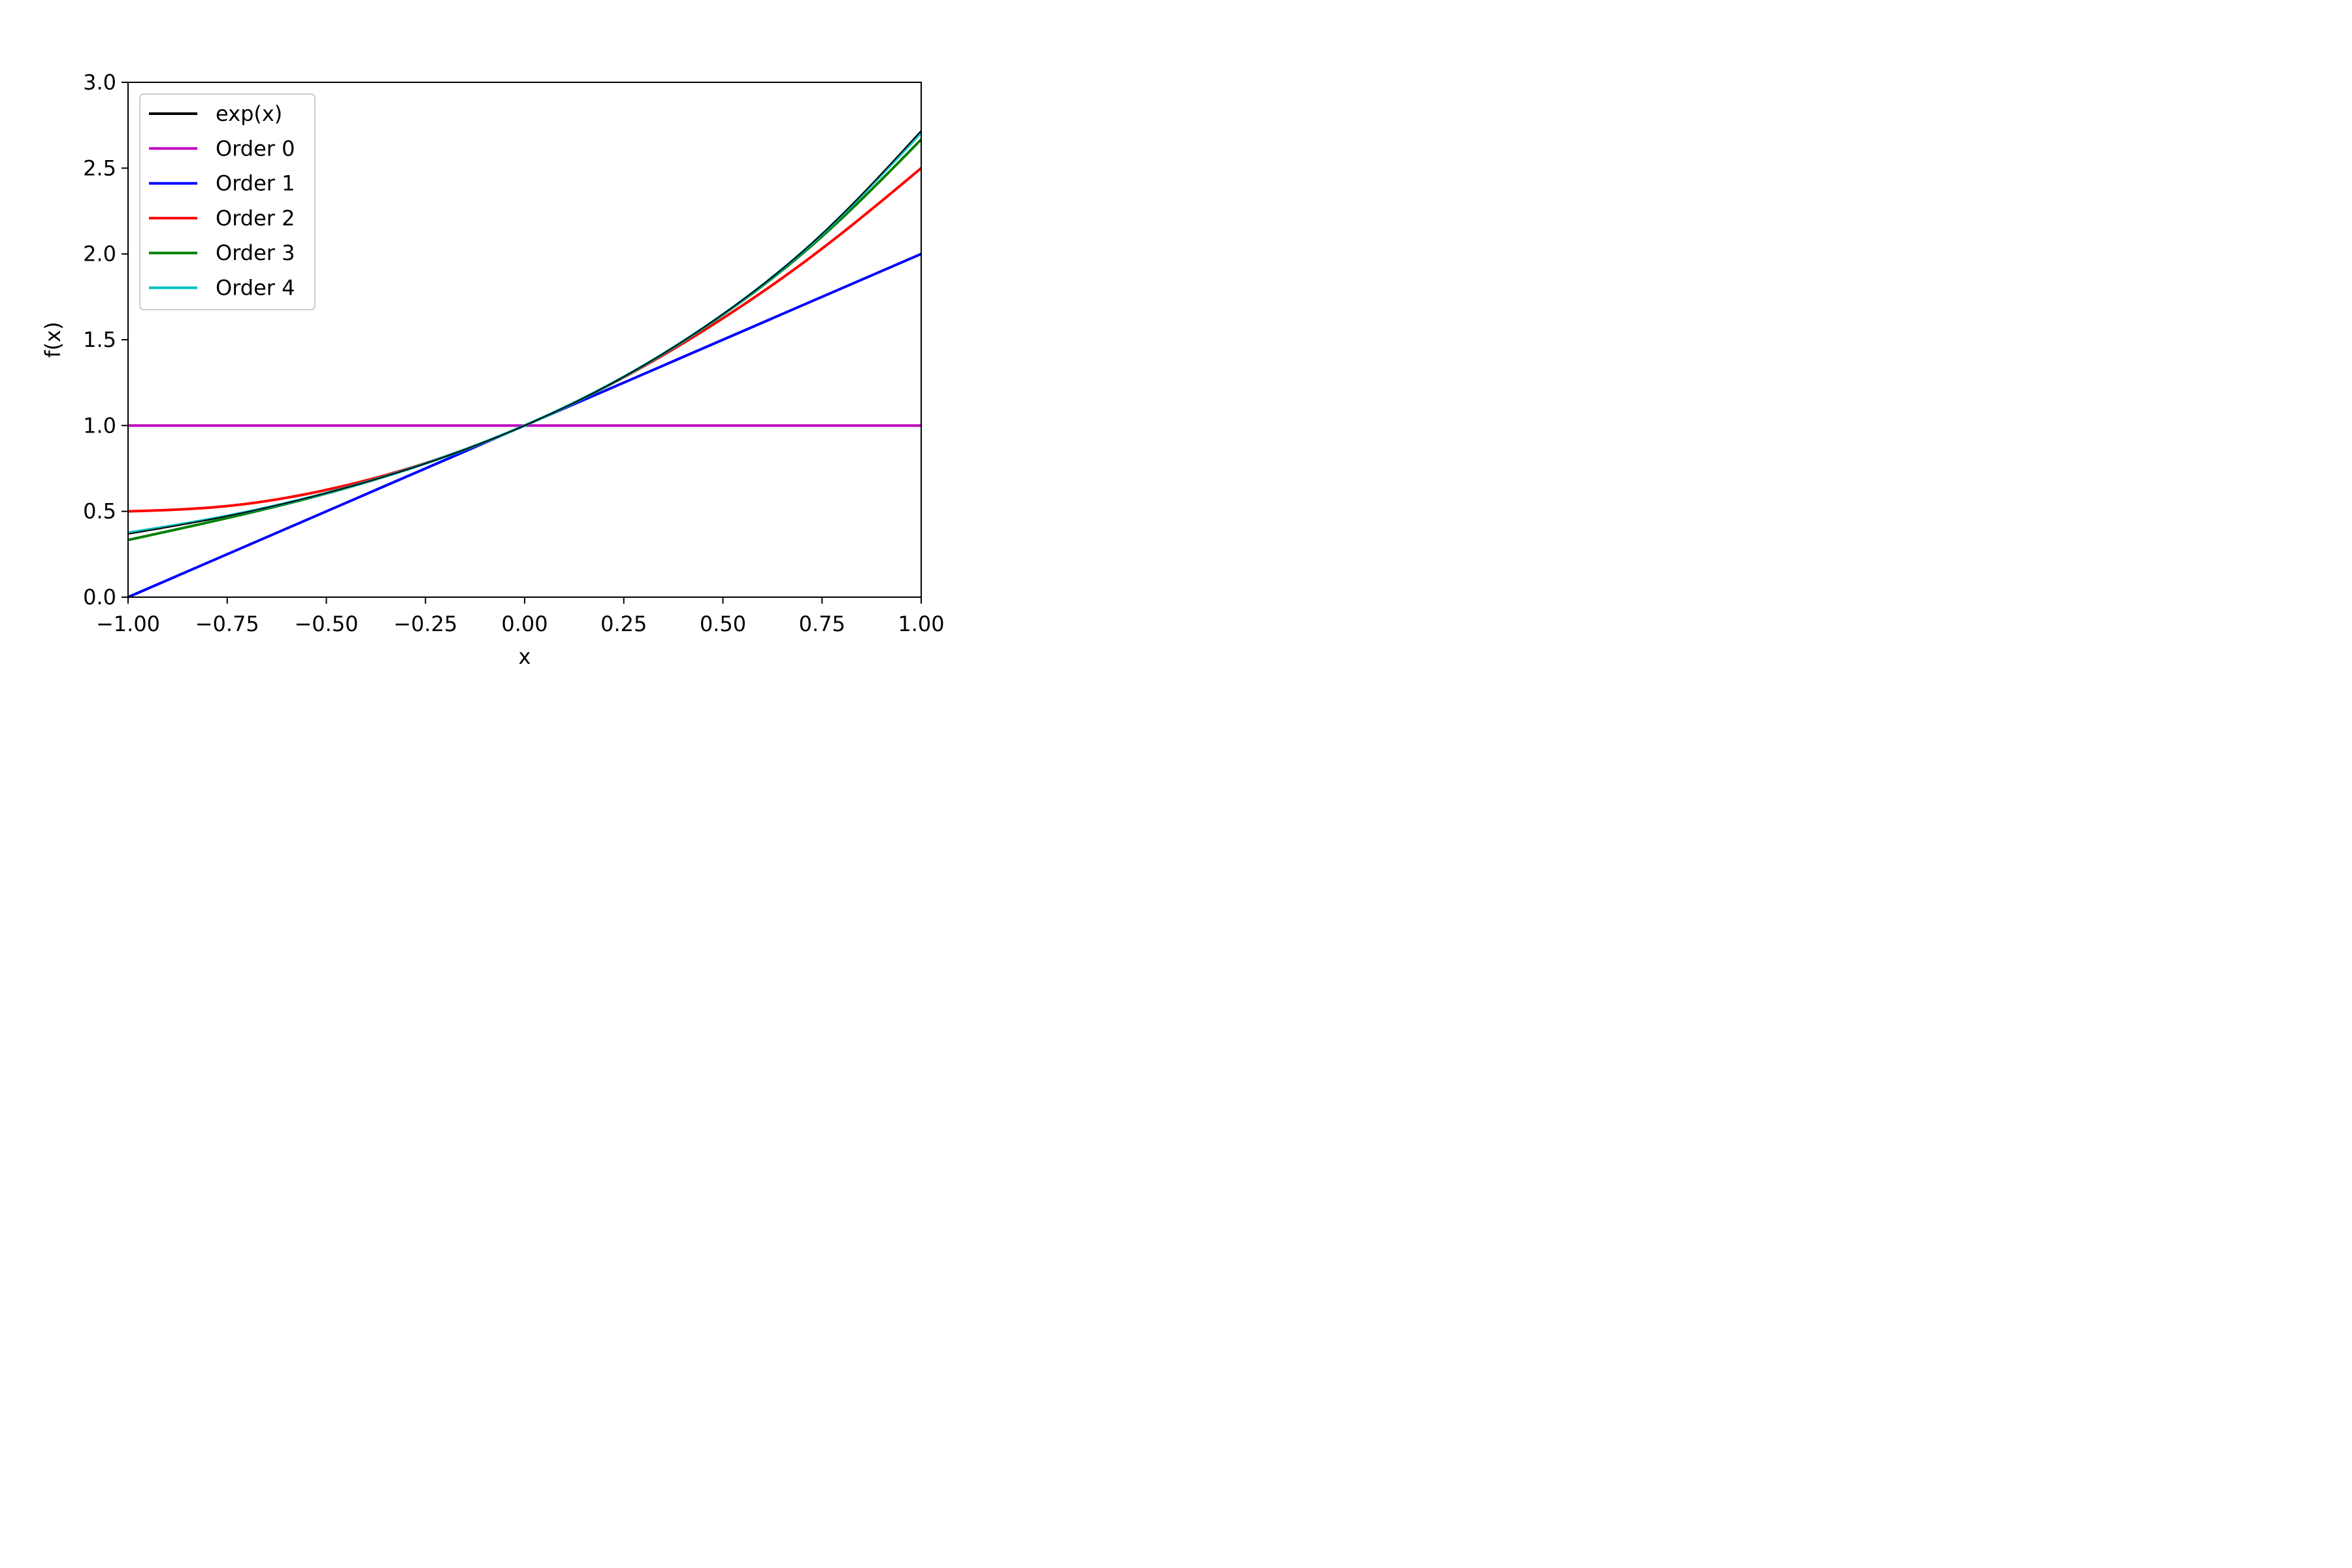 This screenshot has width=2352, height=1568. I want to click on x-tick-label: 0.75, so click(822, 624).